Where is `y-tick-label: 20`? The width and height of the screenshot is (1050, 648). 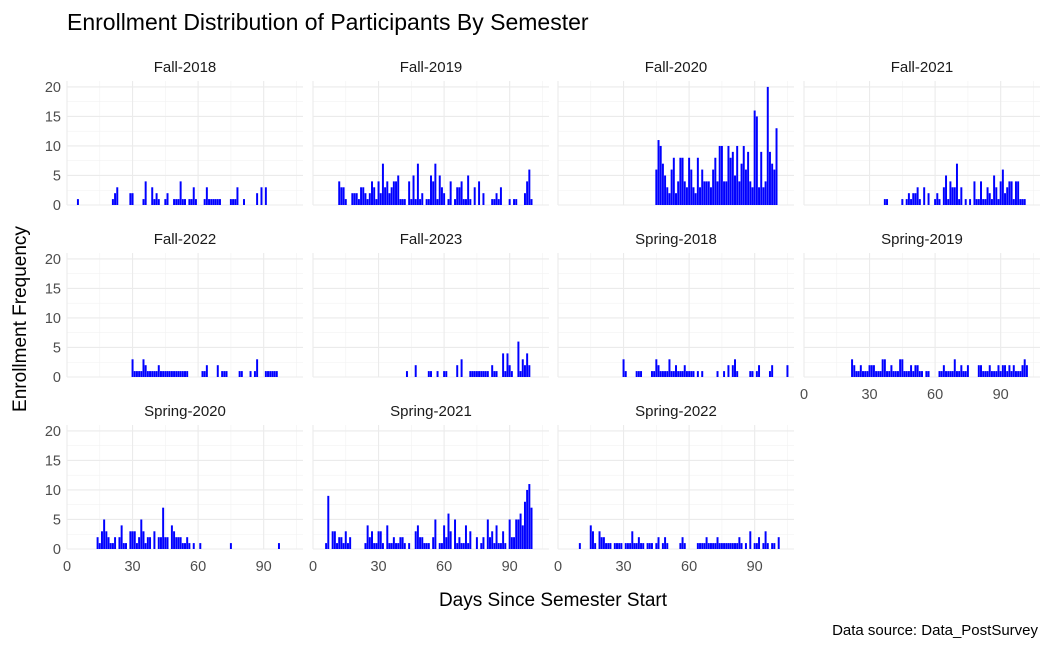 y-tick-label: 20 is located at coordinates (53, 260).